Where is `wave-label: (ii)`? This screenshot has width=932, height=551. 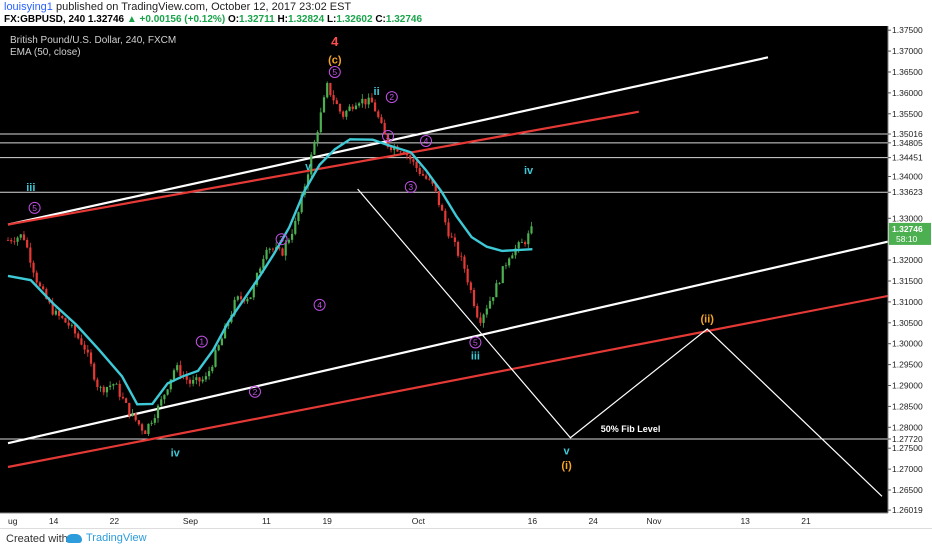
wave-label: (ii) is located at coordinates (707, 320).